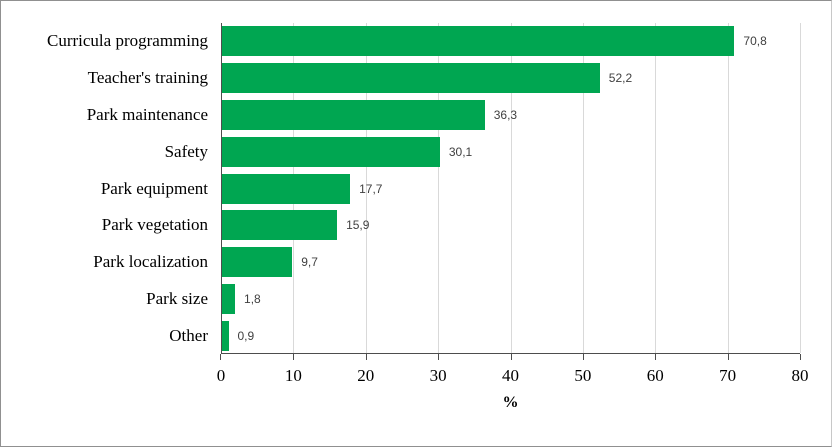 Image resolution: width=832 pixels, height=447 pixels. Describe the element at coordinates (309, 262) in the screenshot. I see `value-label-park-localization: 9,7` at that location.